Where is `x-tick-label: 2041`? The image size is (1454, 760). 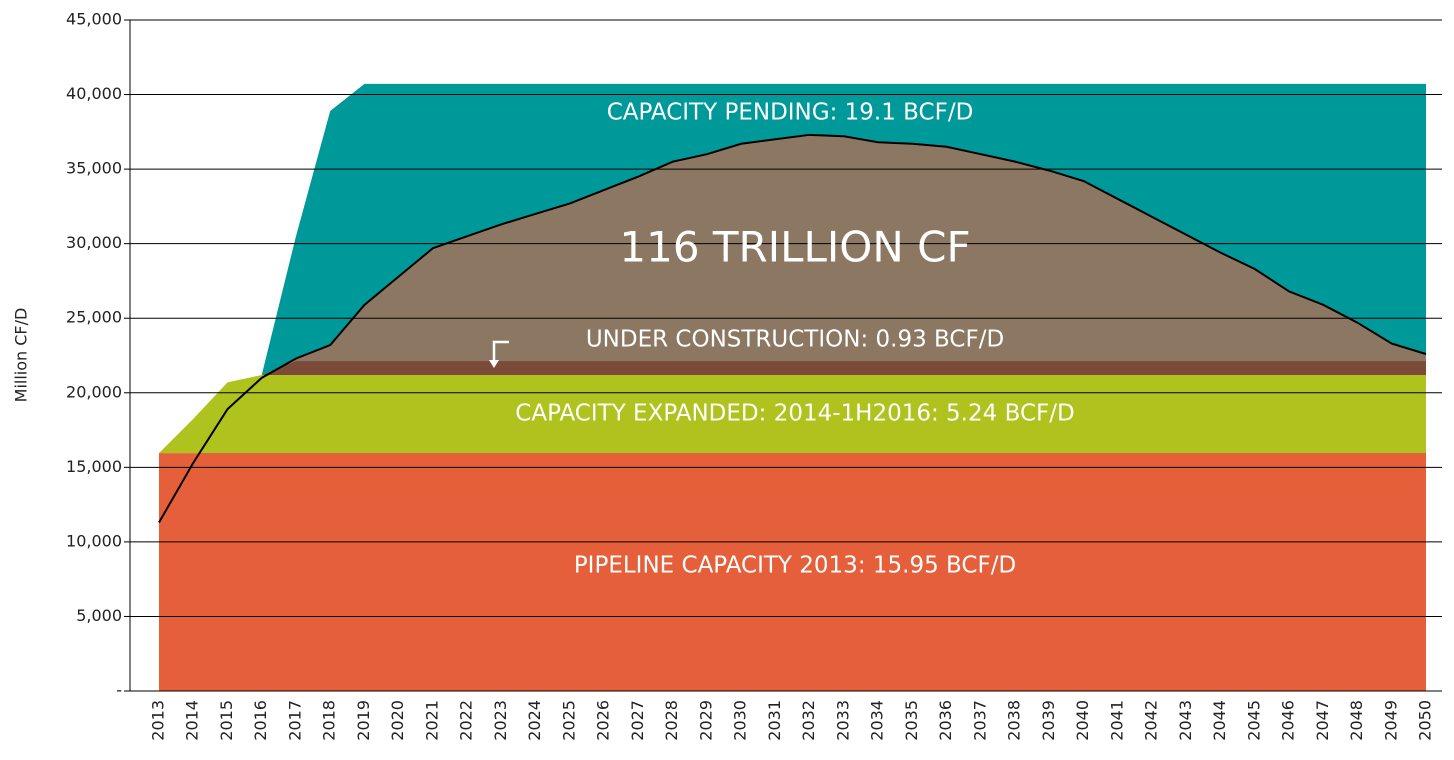
x-tick-label: 2041 is located at coordinates (1116, 720).